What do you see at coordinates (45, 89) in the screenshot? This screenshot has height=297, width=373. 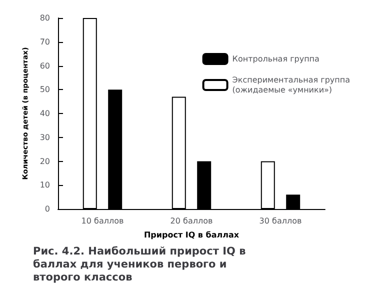 I see `y-tick-label: 50` at bounding box center [45, 89].